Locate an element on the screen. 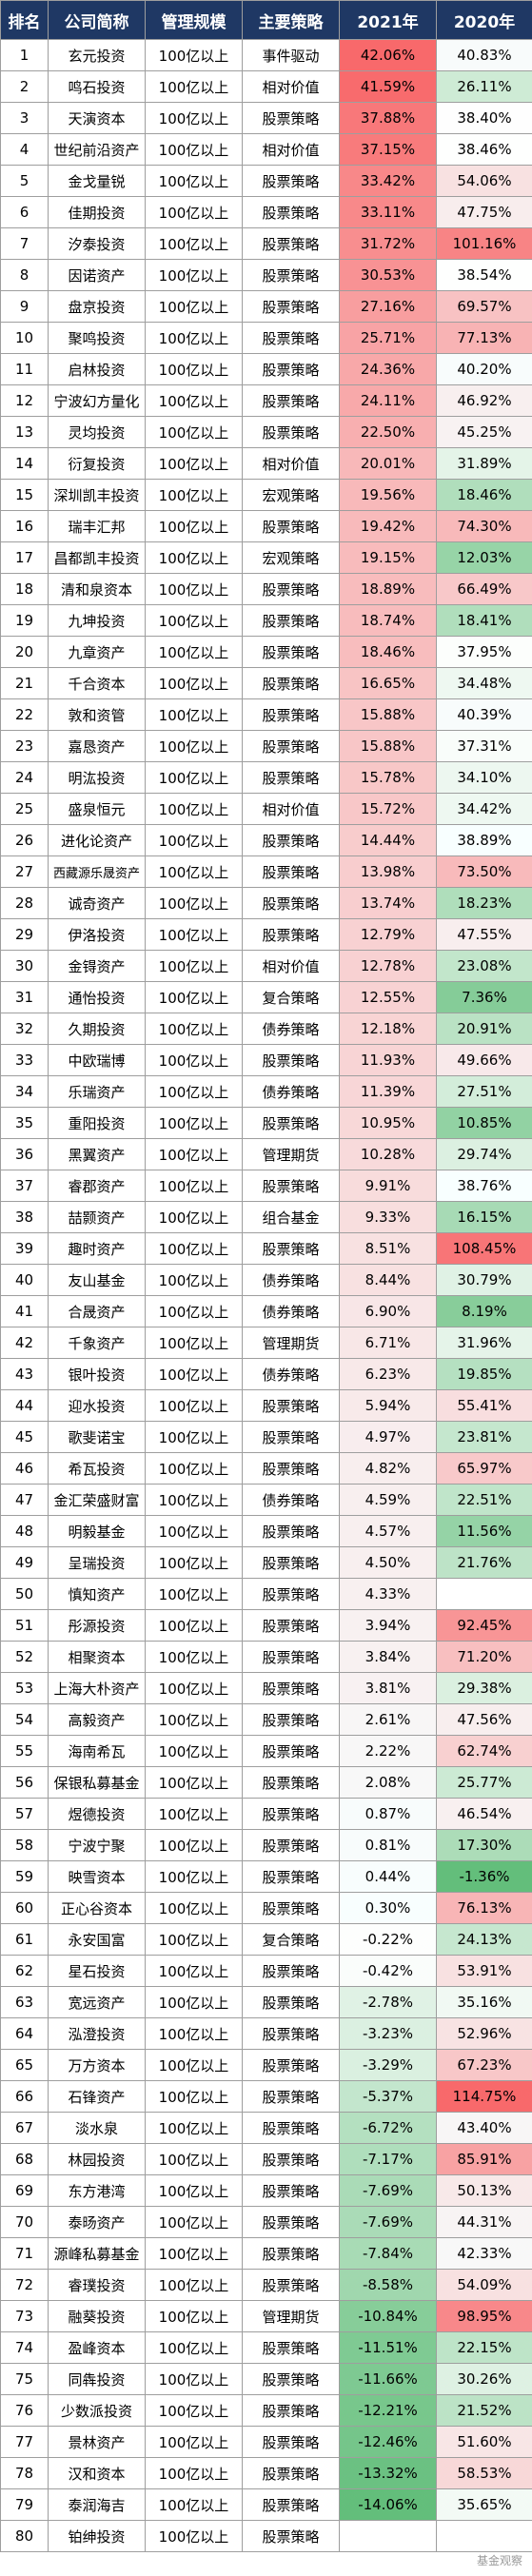 Image resolution: width=532 pixels, height=2576 pixels. company-cell: 明汯投资 is located at coordinates (97, 777).